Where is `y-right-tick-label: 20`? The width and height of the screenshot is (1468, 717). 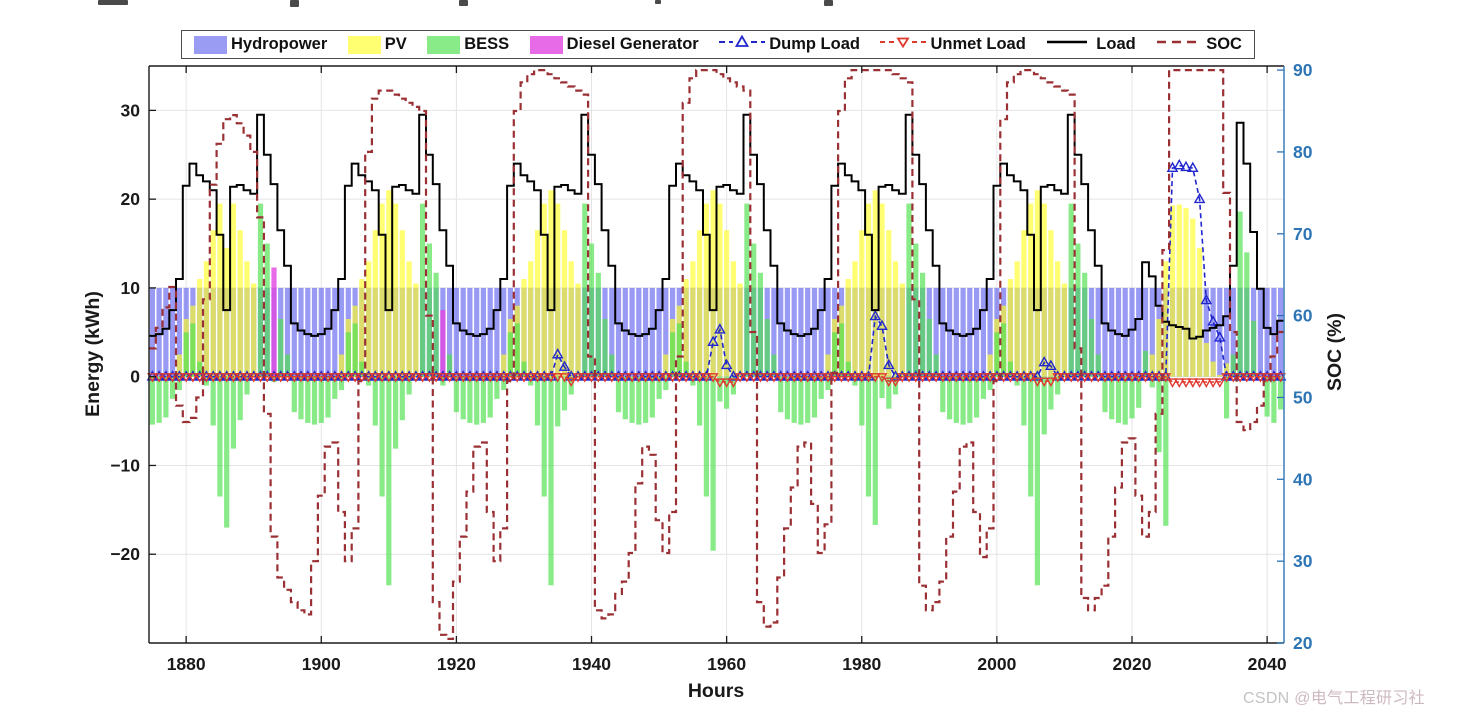 y-right-tick-label: 20 is located at coordinates (1303, 643).